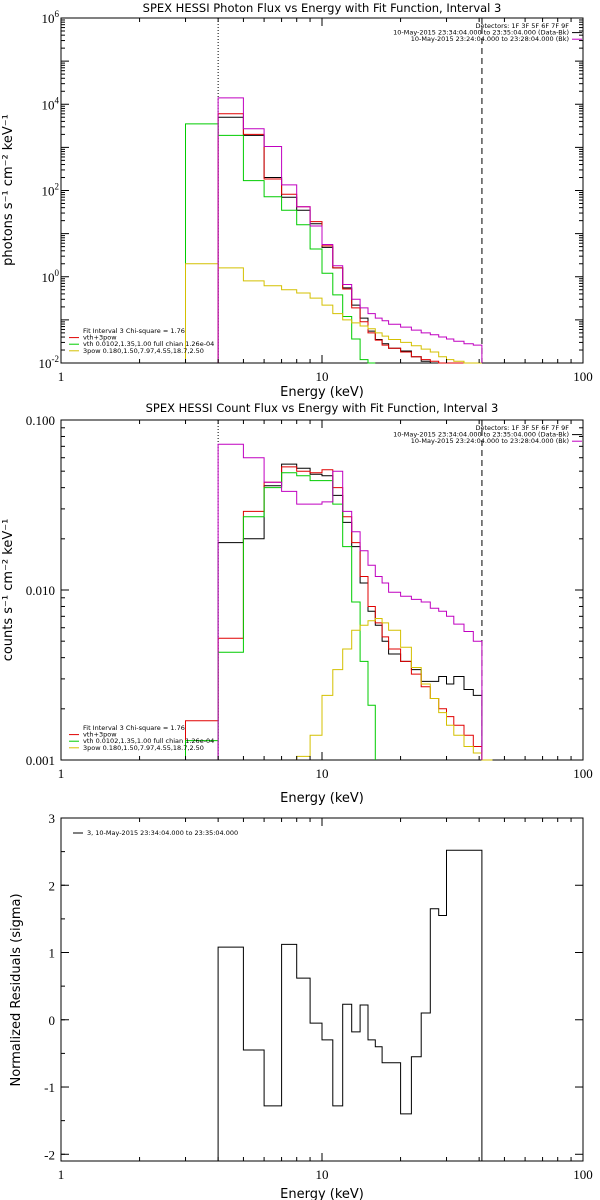  I want to click on y-tick-label: 0.001, so click(40, 760).